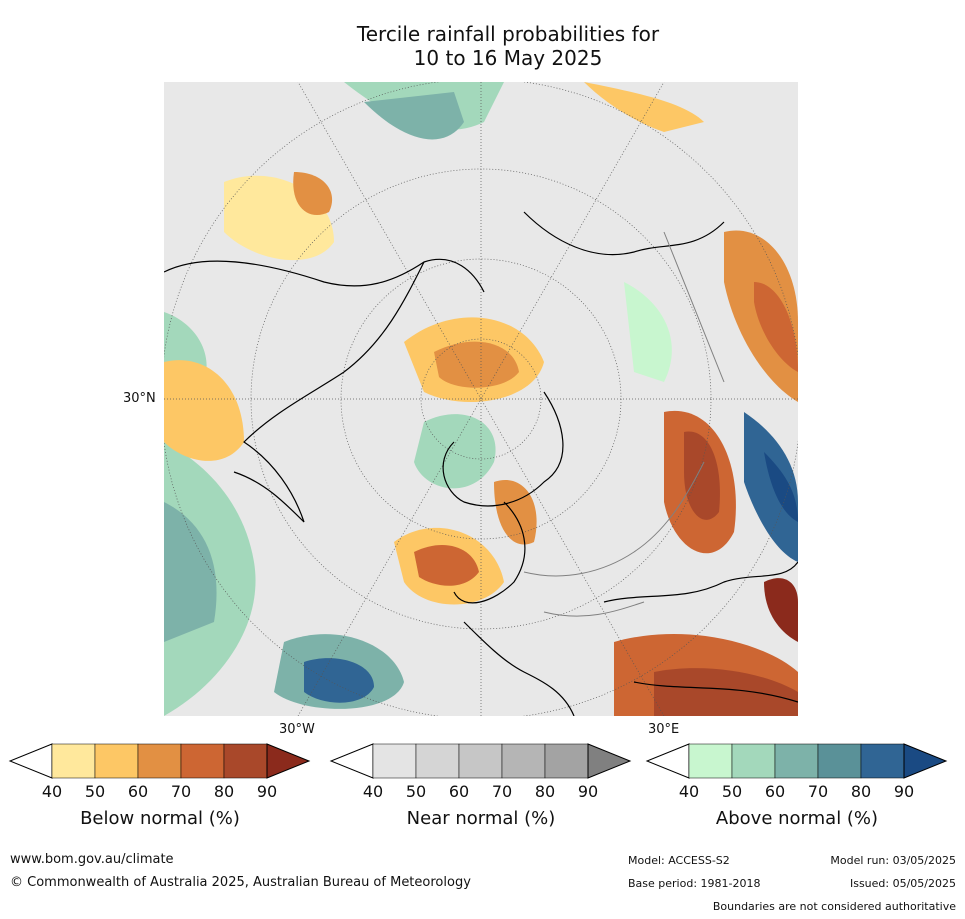 The height and width of the screenshot is (919, 965). I want to click on near-normal-label: Near normal (%), so click(481, 818).